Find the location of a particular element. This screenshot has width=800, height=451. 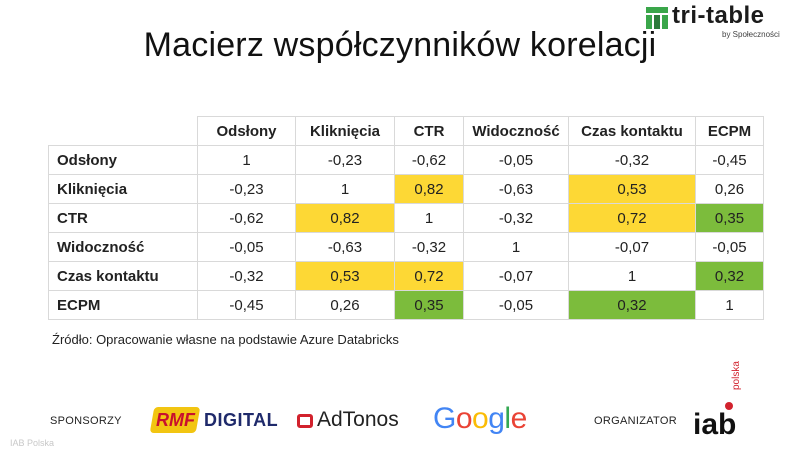

corner-cell is located at coordinates (123, 131).